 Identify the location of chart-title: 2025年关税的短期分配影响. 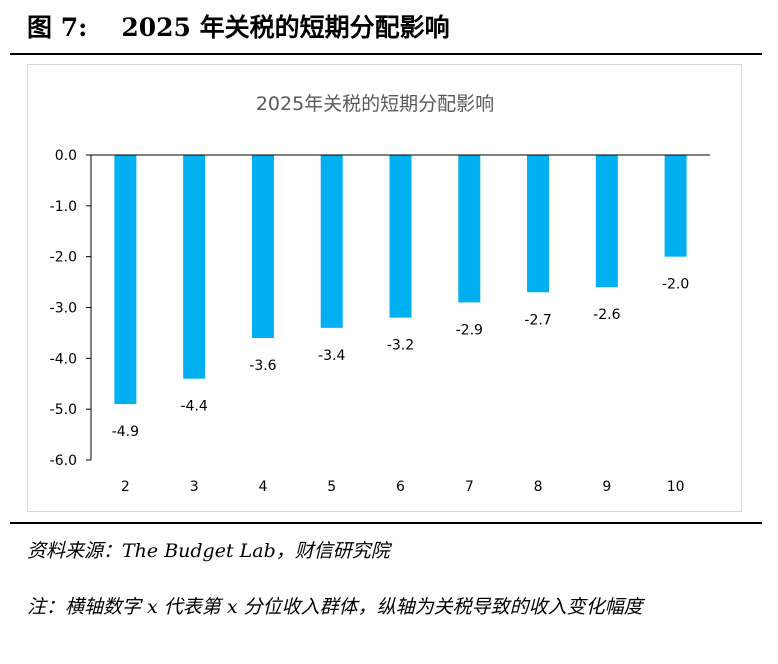
(375, 104).